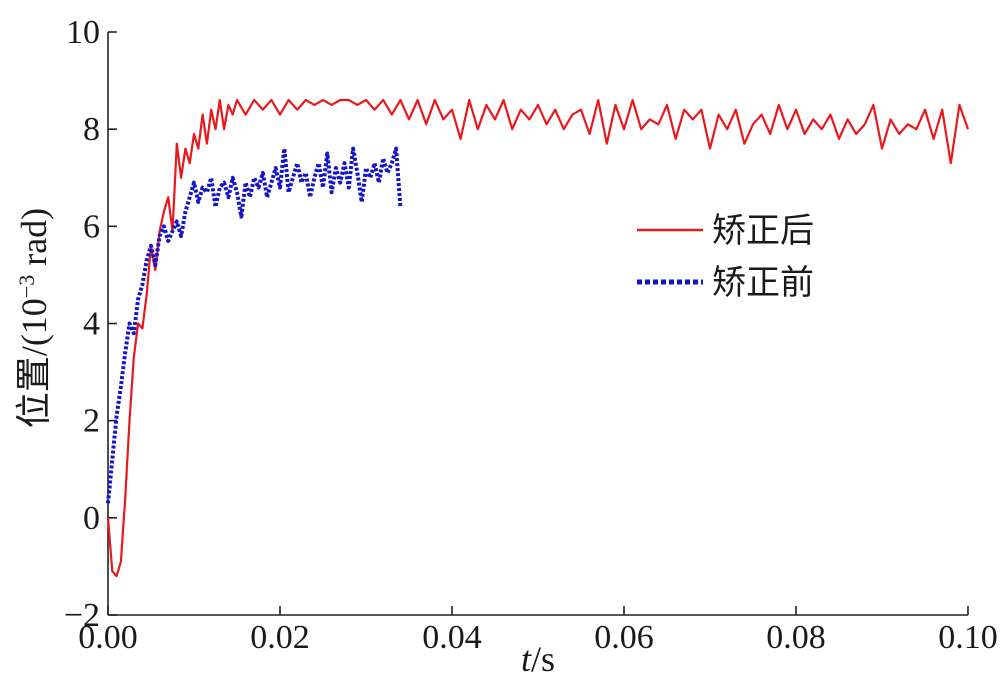 The image size is (1000, 684). Describe the element at coordinates (280, 637) in the screenshot. I see `x-tick-label: 0.02` at that location.